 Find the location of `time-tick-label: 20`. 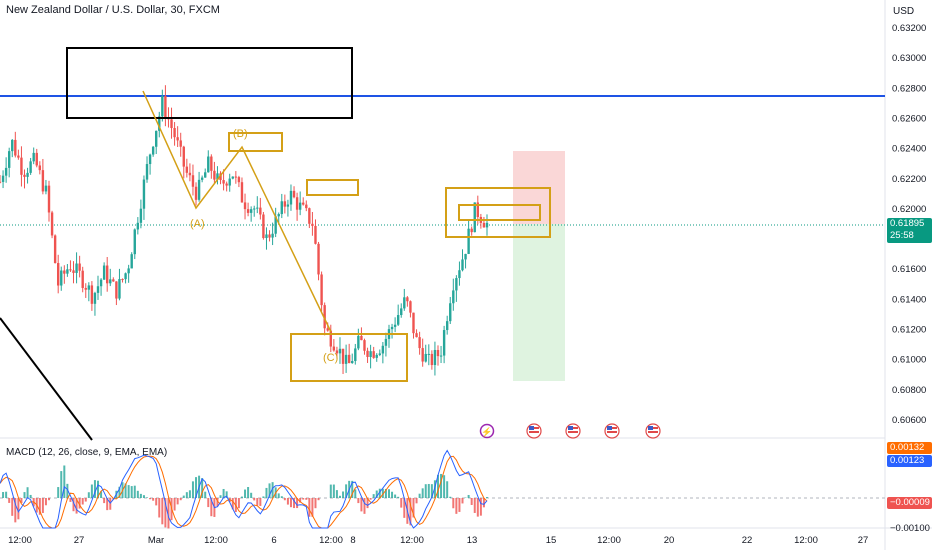

time-tick-label: 20 is located at coordinates (669, 540).